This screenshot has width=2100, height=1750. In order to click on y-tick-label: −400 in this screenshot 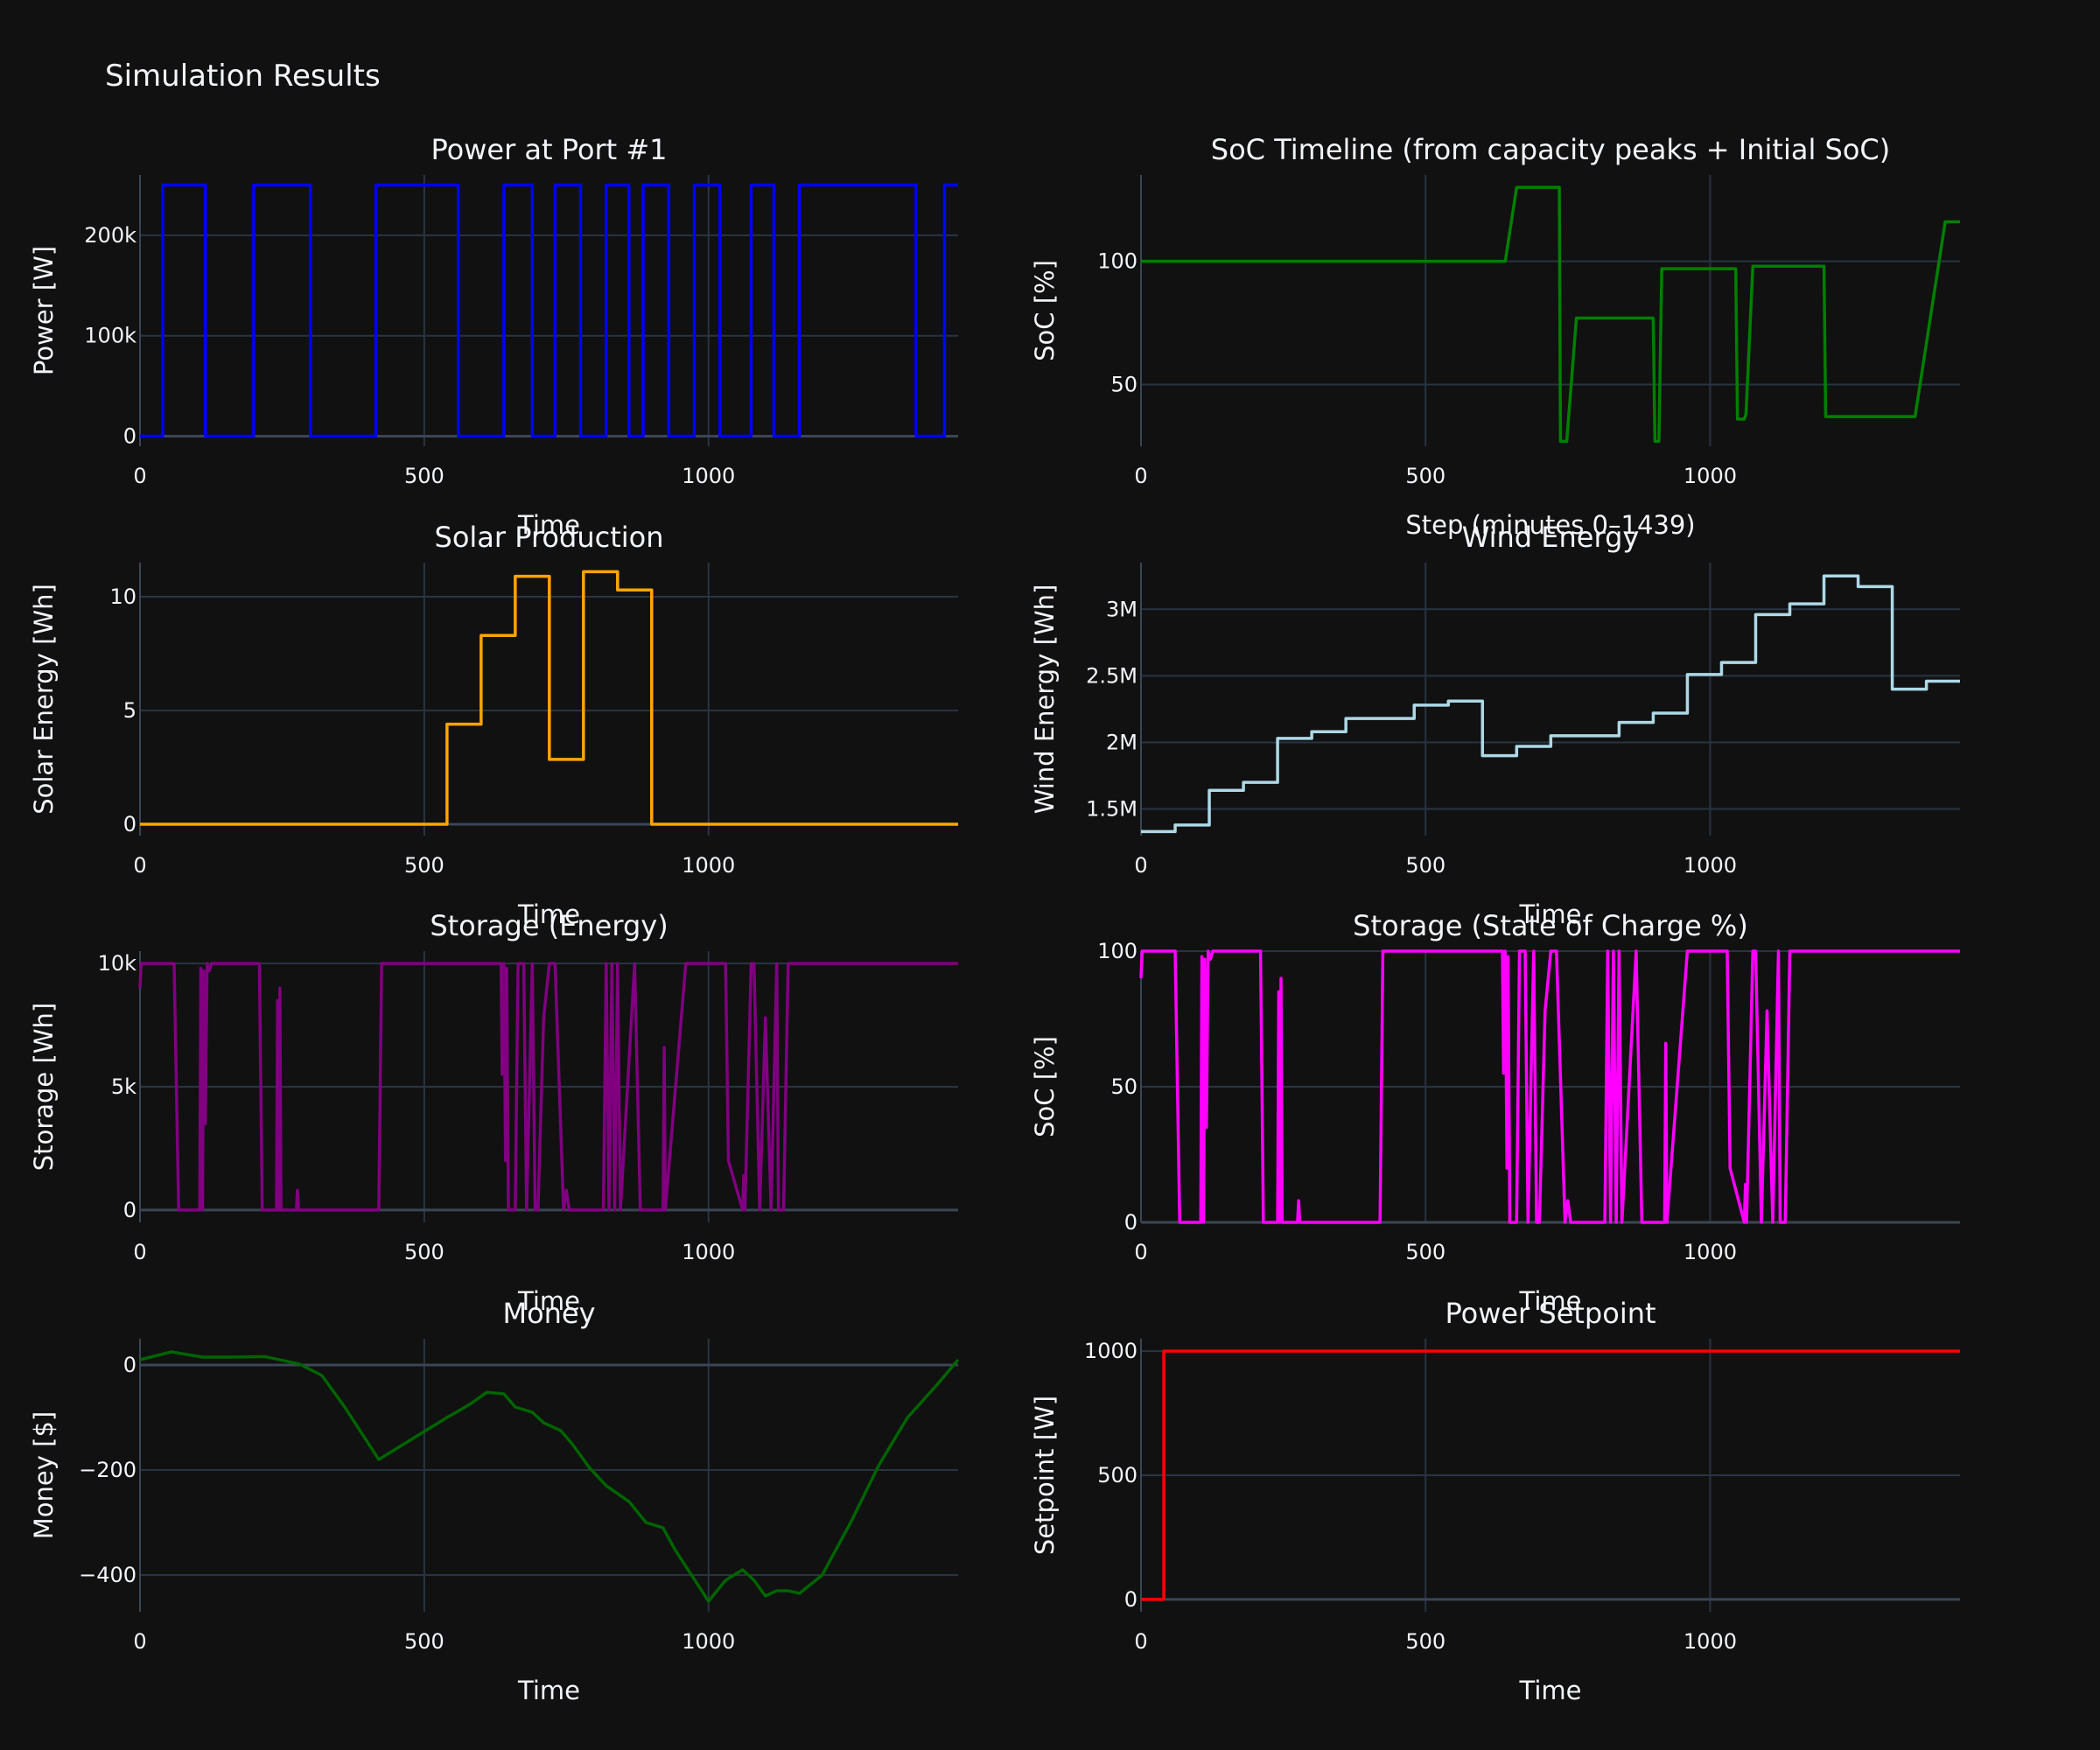, I will do `click(107, 1575)`.